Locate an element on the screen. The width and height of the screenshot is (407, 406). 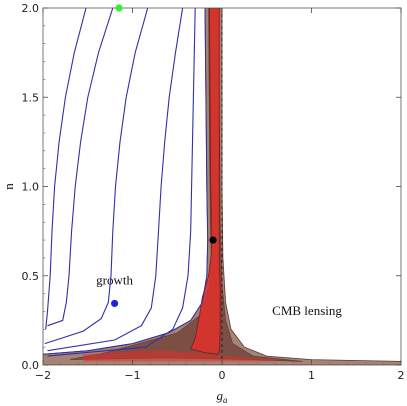
x-tick-label: −2 is located at coordinates (43, 375).